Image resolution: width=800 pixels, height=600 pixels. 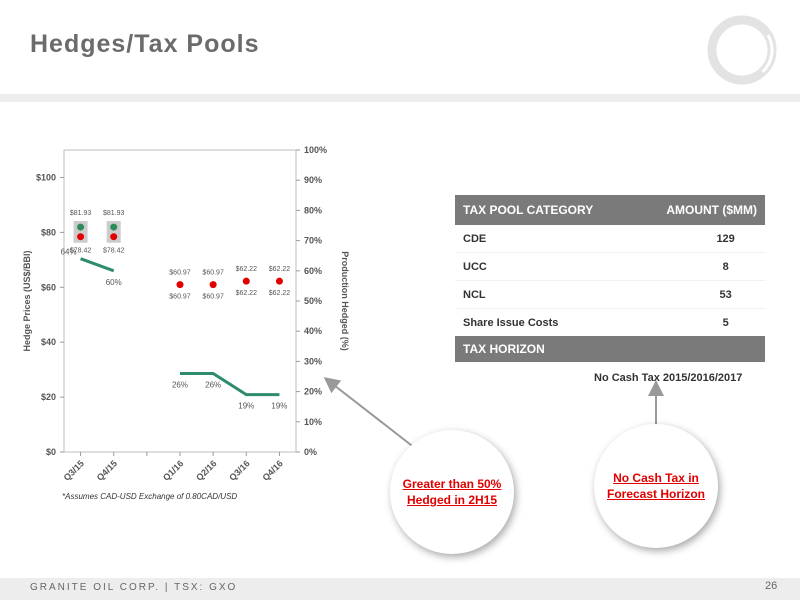 What do you see at coordinates (656, 486) in the screenshot?
I see `callout-no-cash-tax: No Cash Tax in Forecast Horizon` at bounding box center [656, 486].